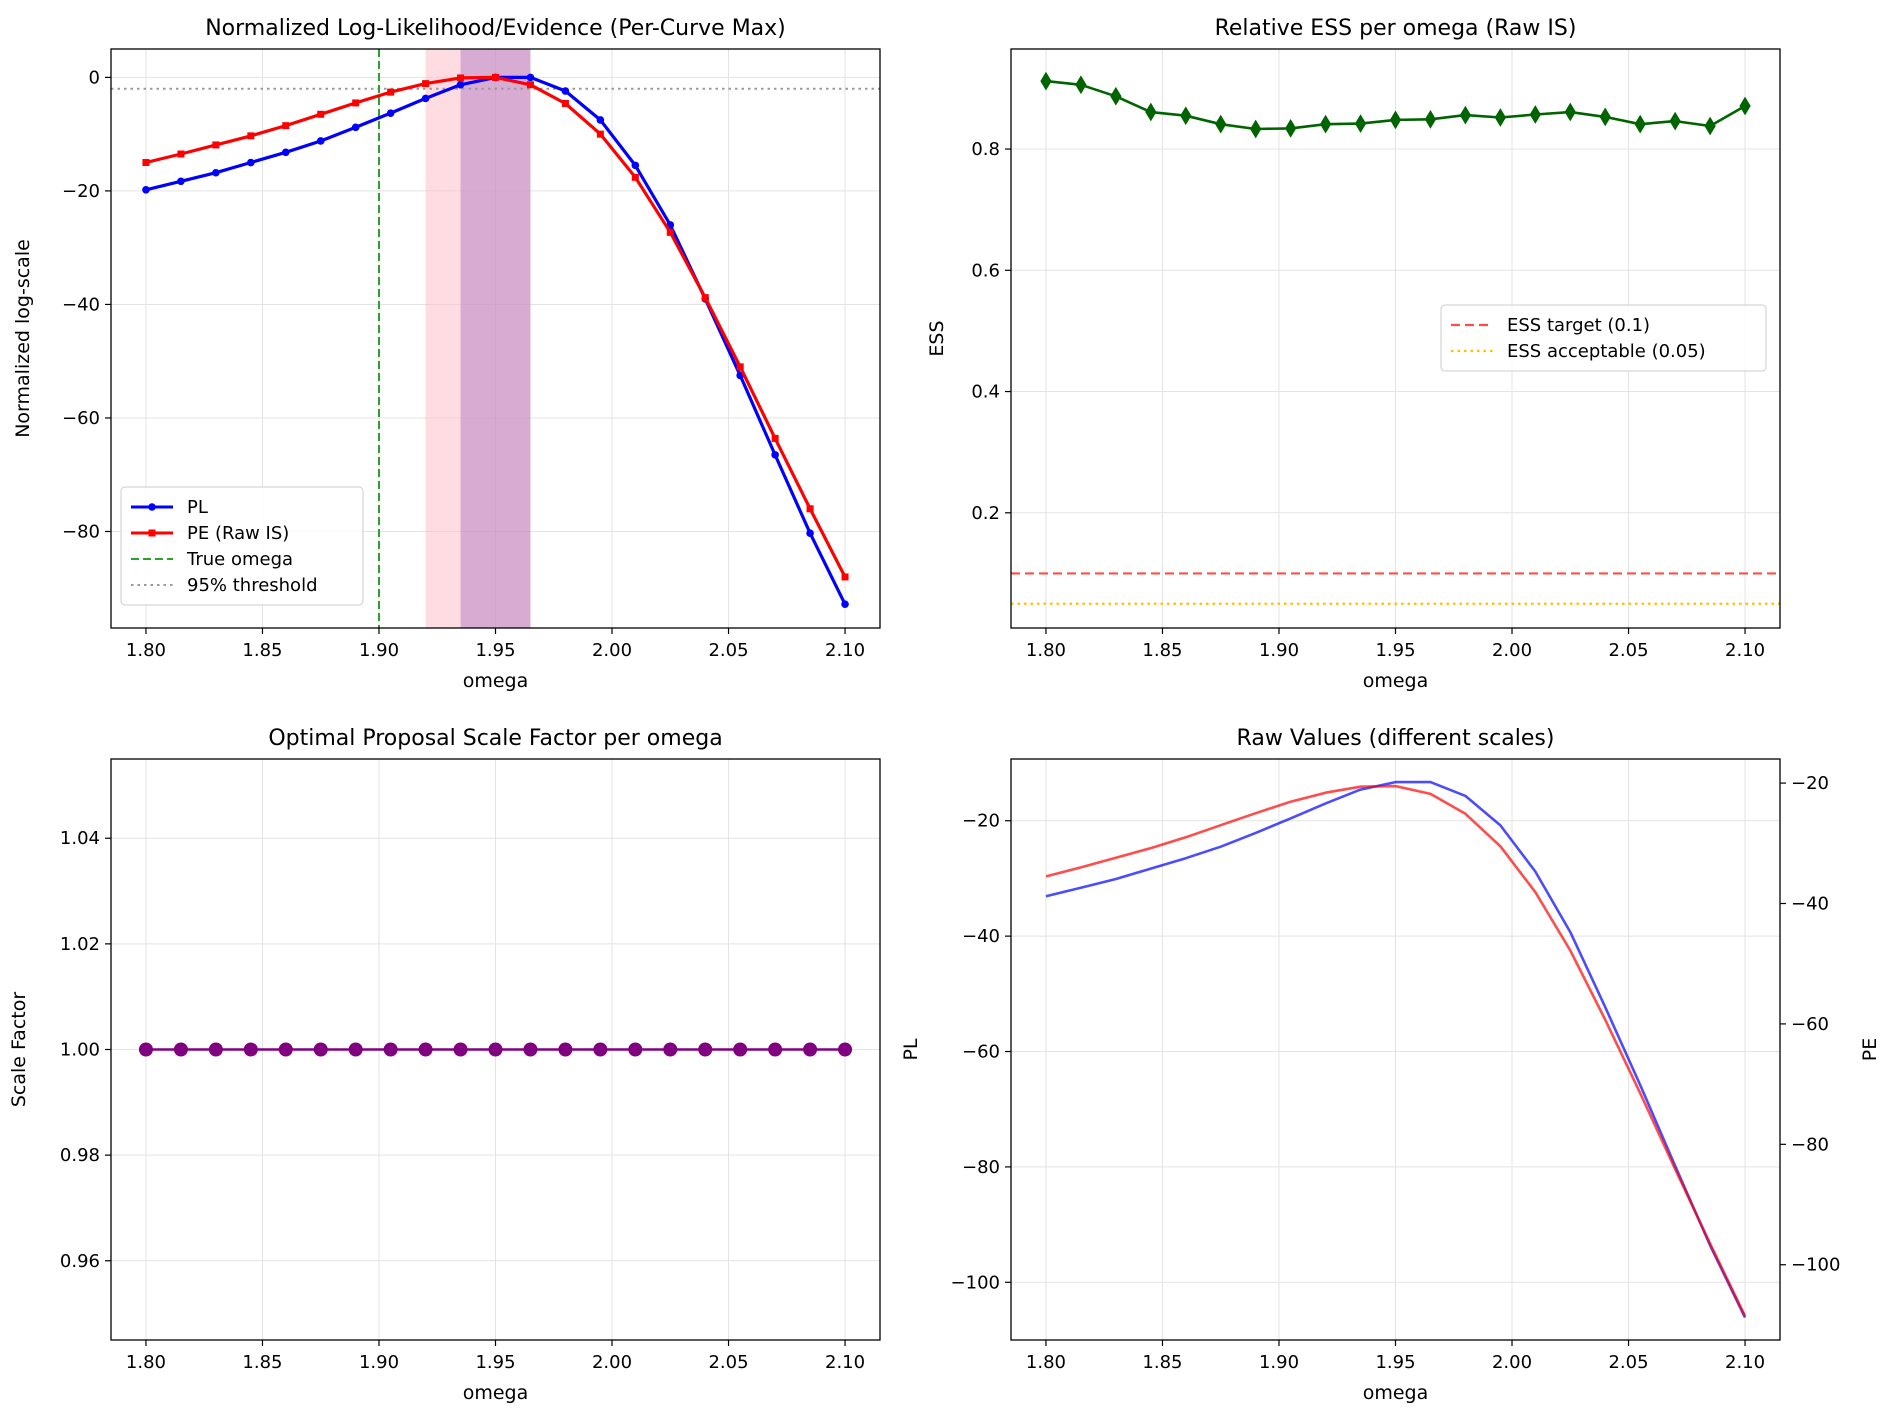  I want to click on y-tick-label: 0.6, so click(985, 270).